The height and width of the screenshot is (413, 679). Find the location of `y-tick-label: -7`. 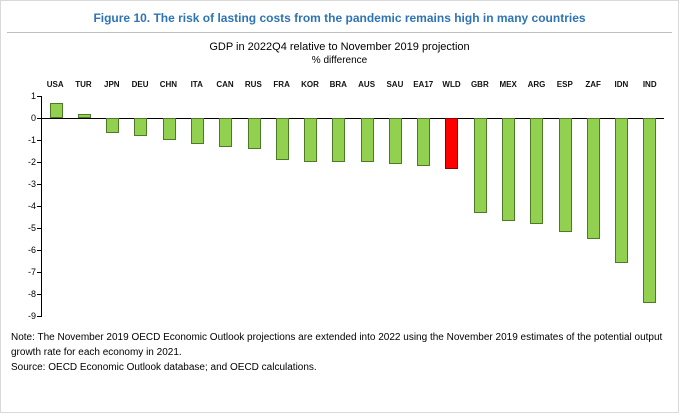

y-tick-label: -7 is located at coordinates (31, 272).